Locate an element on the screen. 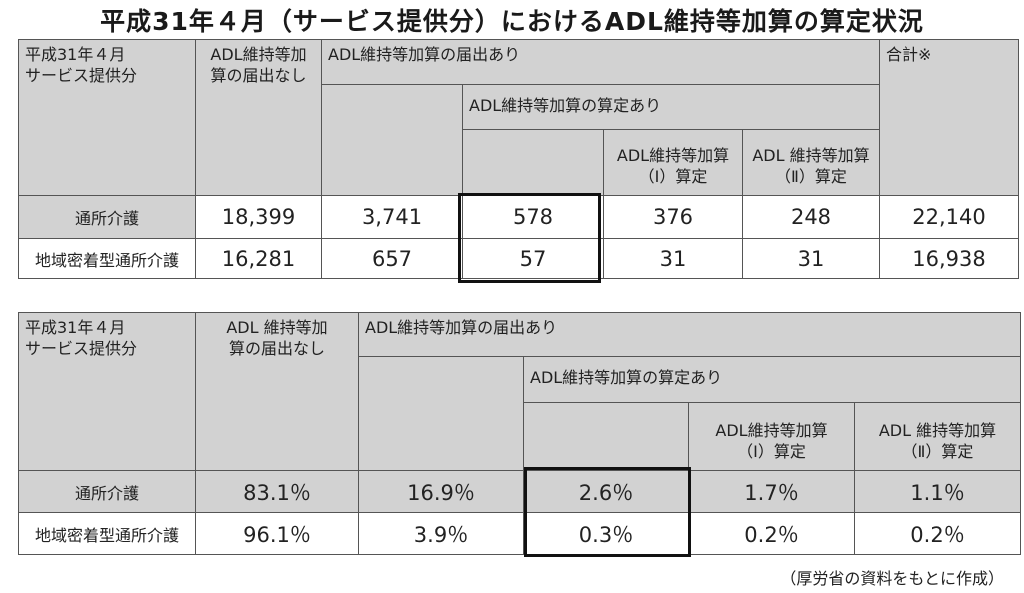 The image size is (1024, 593). page-title: 平成31年４月（サービス提供分）におけるADL維持等加算の算定状況 is located at coordinates (512, 21).